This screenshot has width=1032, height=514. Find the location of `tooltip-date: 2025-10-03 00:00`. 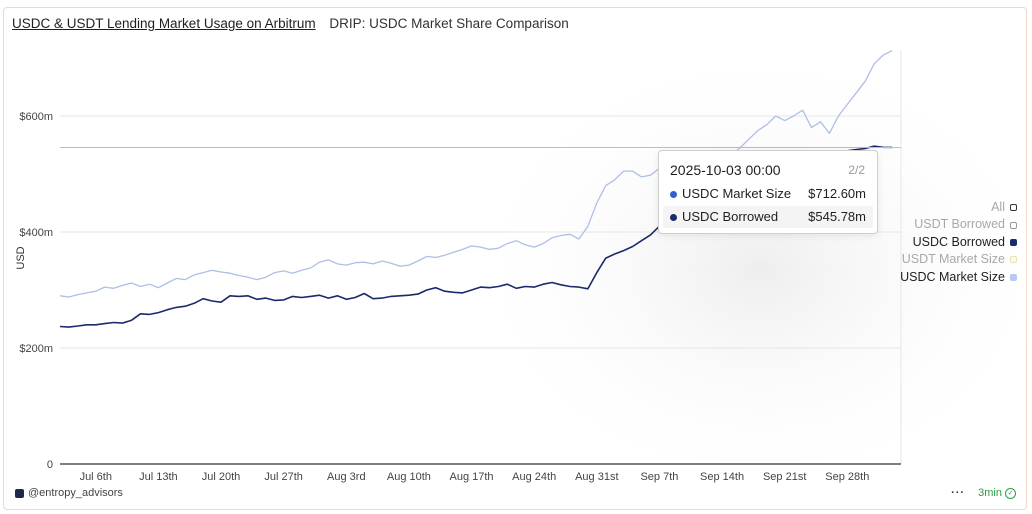

tooltip-date: 2025-10-03 00:00 is located at coordinates (725, 170).